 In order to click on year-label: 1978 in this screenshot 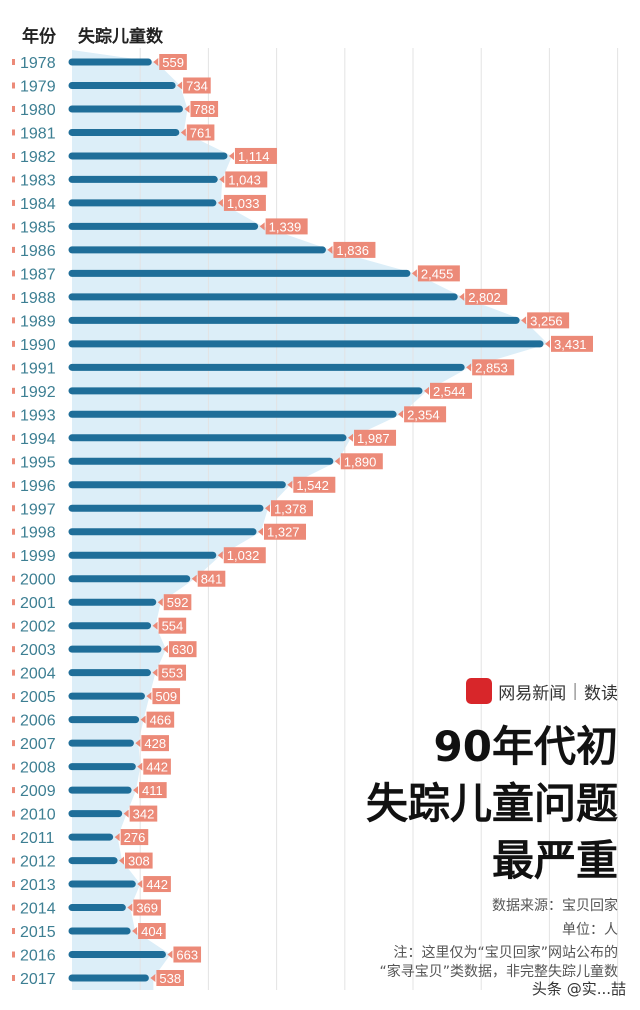, I will do `click(38, 63)`.